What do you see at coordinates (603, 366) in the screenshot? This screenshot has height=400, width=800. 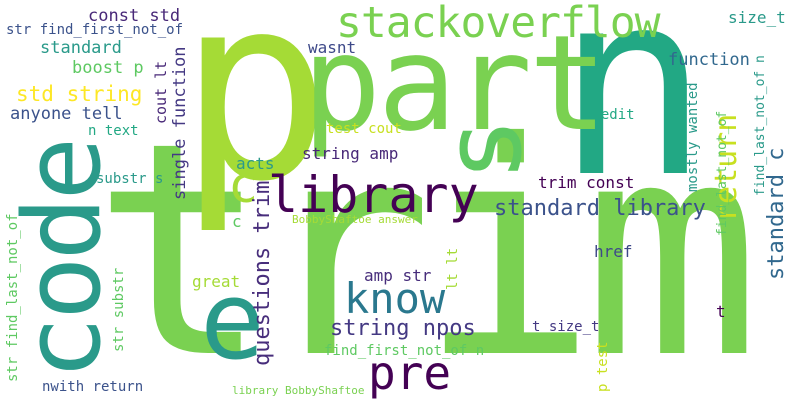 I see `word-p-test: p test` at bounding box center [603, 366].